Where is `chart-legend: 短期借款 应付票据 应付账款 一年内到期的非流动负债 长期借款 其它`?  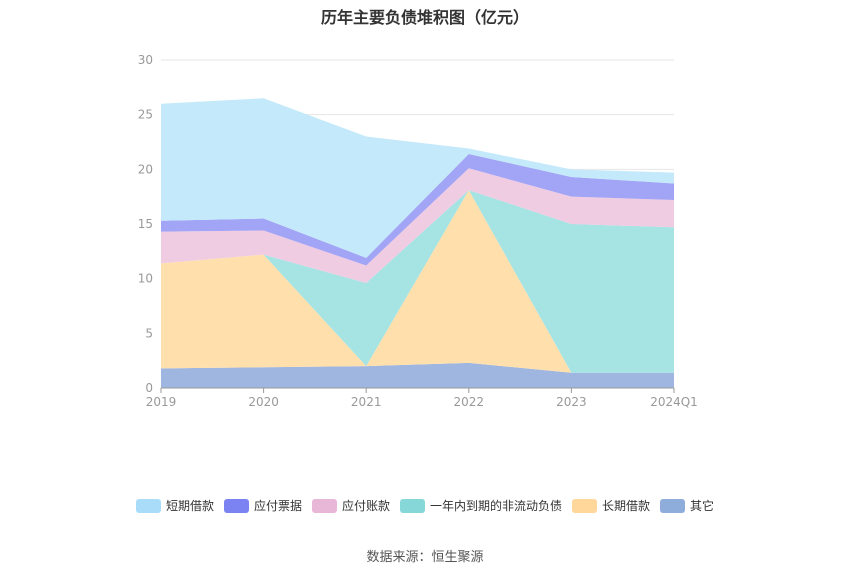
chart-legend: 短期借款 应付票据 应付账款 一年内到期的非流动负债 长期借款 其它 is located at coordinates (425, 505).